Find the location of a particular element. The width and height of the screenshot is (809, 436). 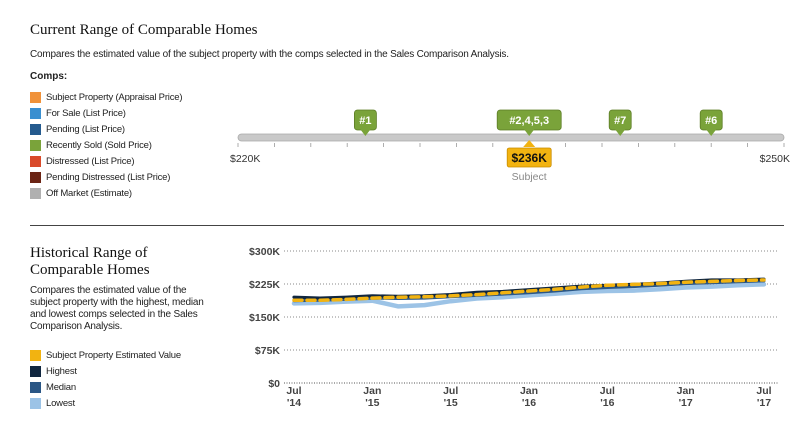

comps-legend-item: Subject Property (Appraisal Price) is located at coordinates (106, 100).